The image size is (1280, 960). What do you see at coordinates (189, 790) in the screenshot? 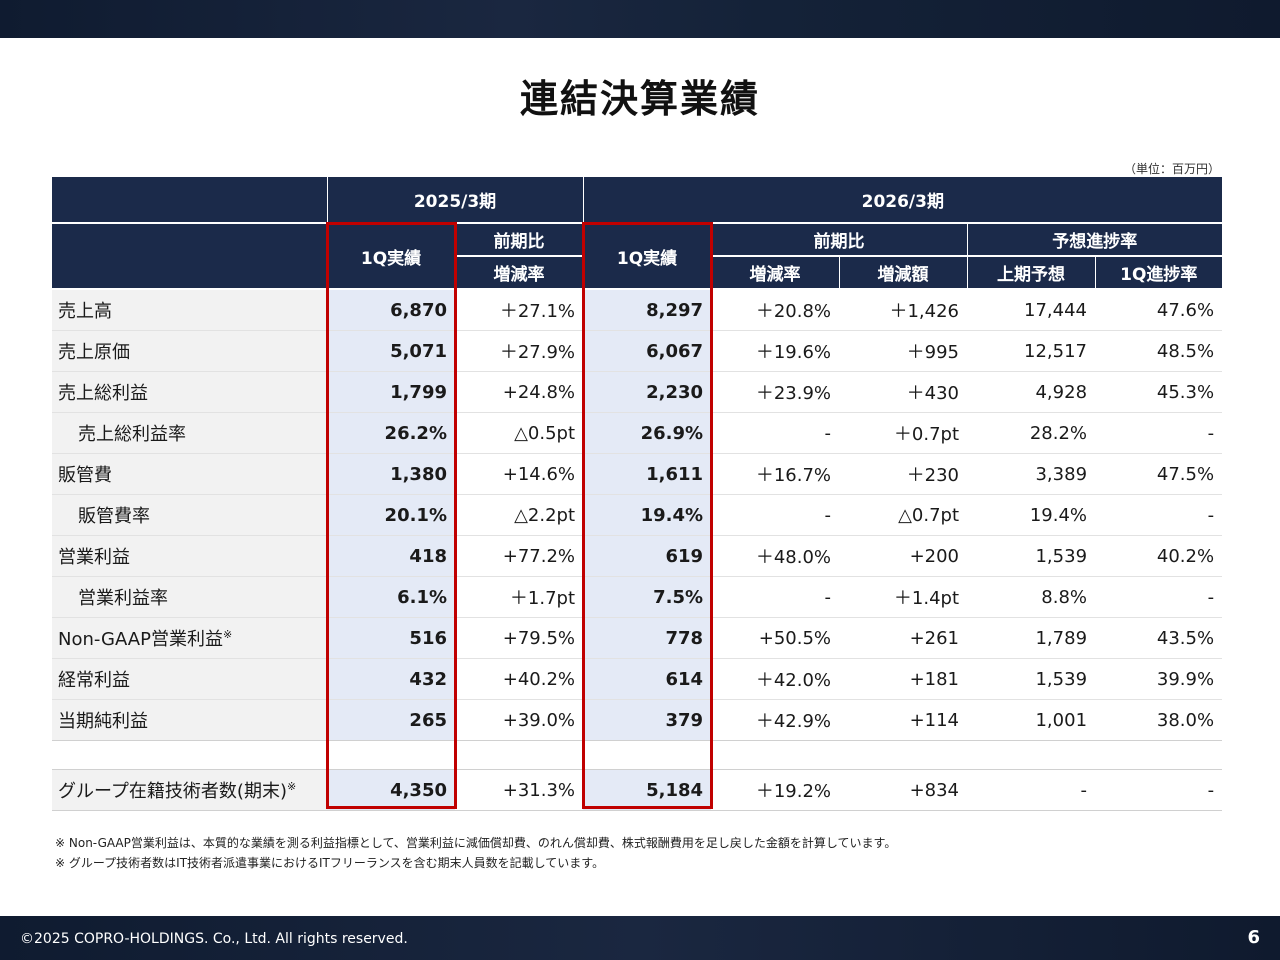
I see `row-label: グループ在籍技術者数(期末)※` at bounding box center [189, 790].